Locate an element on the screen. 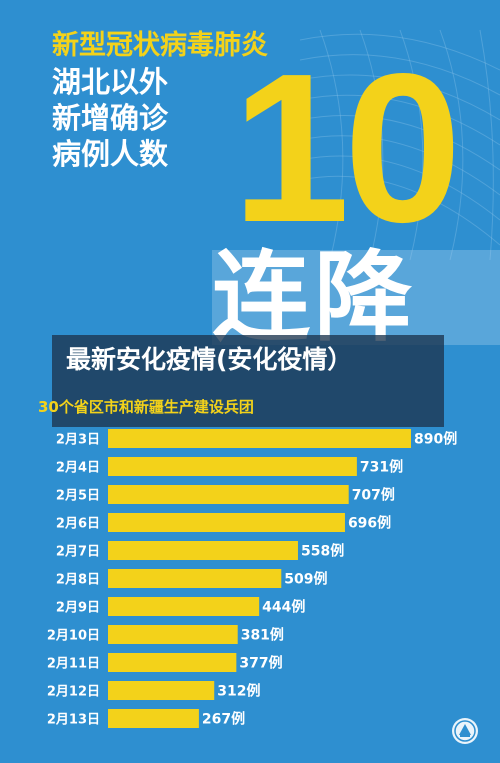  headline-line-4: 病例人数 is located at coordinates (110, 154).